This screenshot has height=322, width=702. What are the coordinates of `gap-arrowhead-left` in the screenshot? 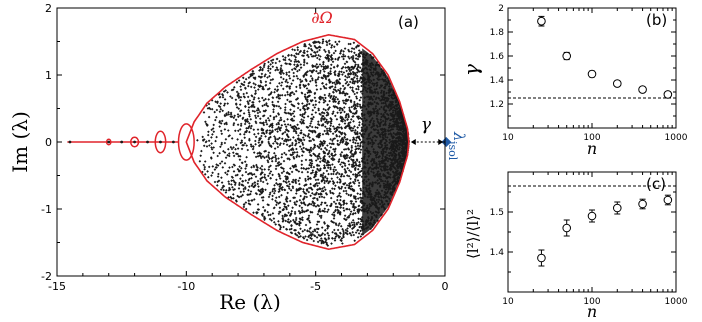 It's located at (413, 142).